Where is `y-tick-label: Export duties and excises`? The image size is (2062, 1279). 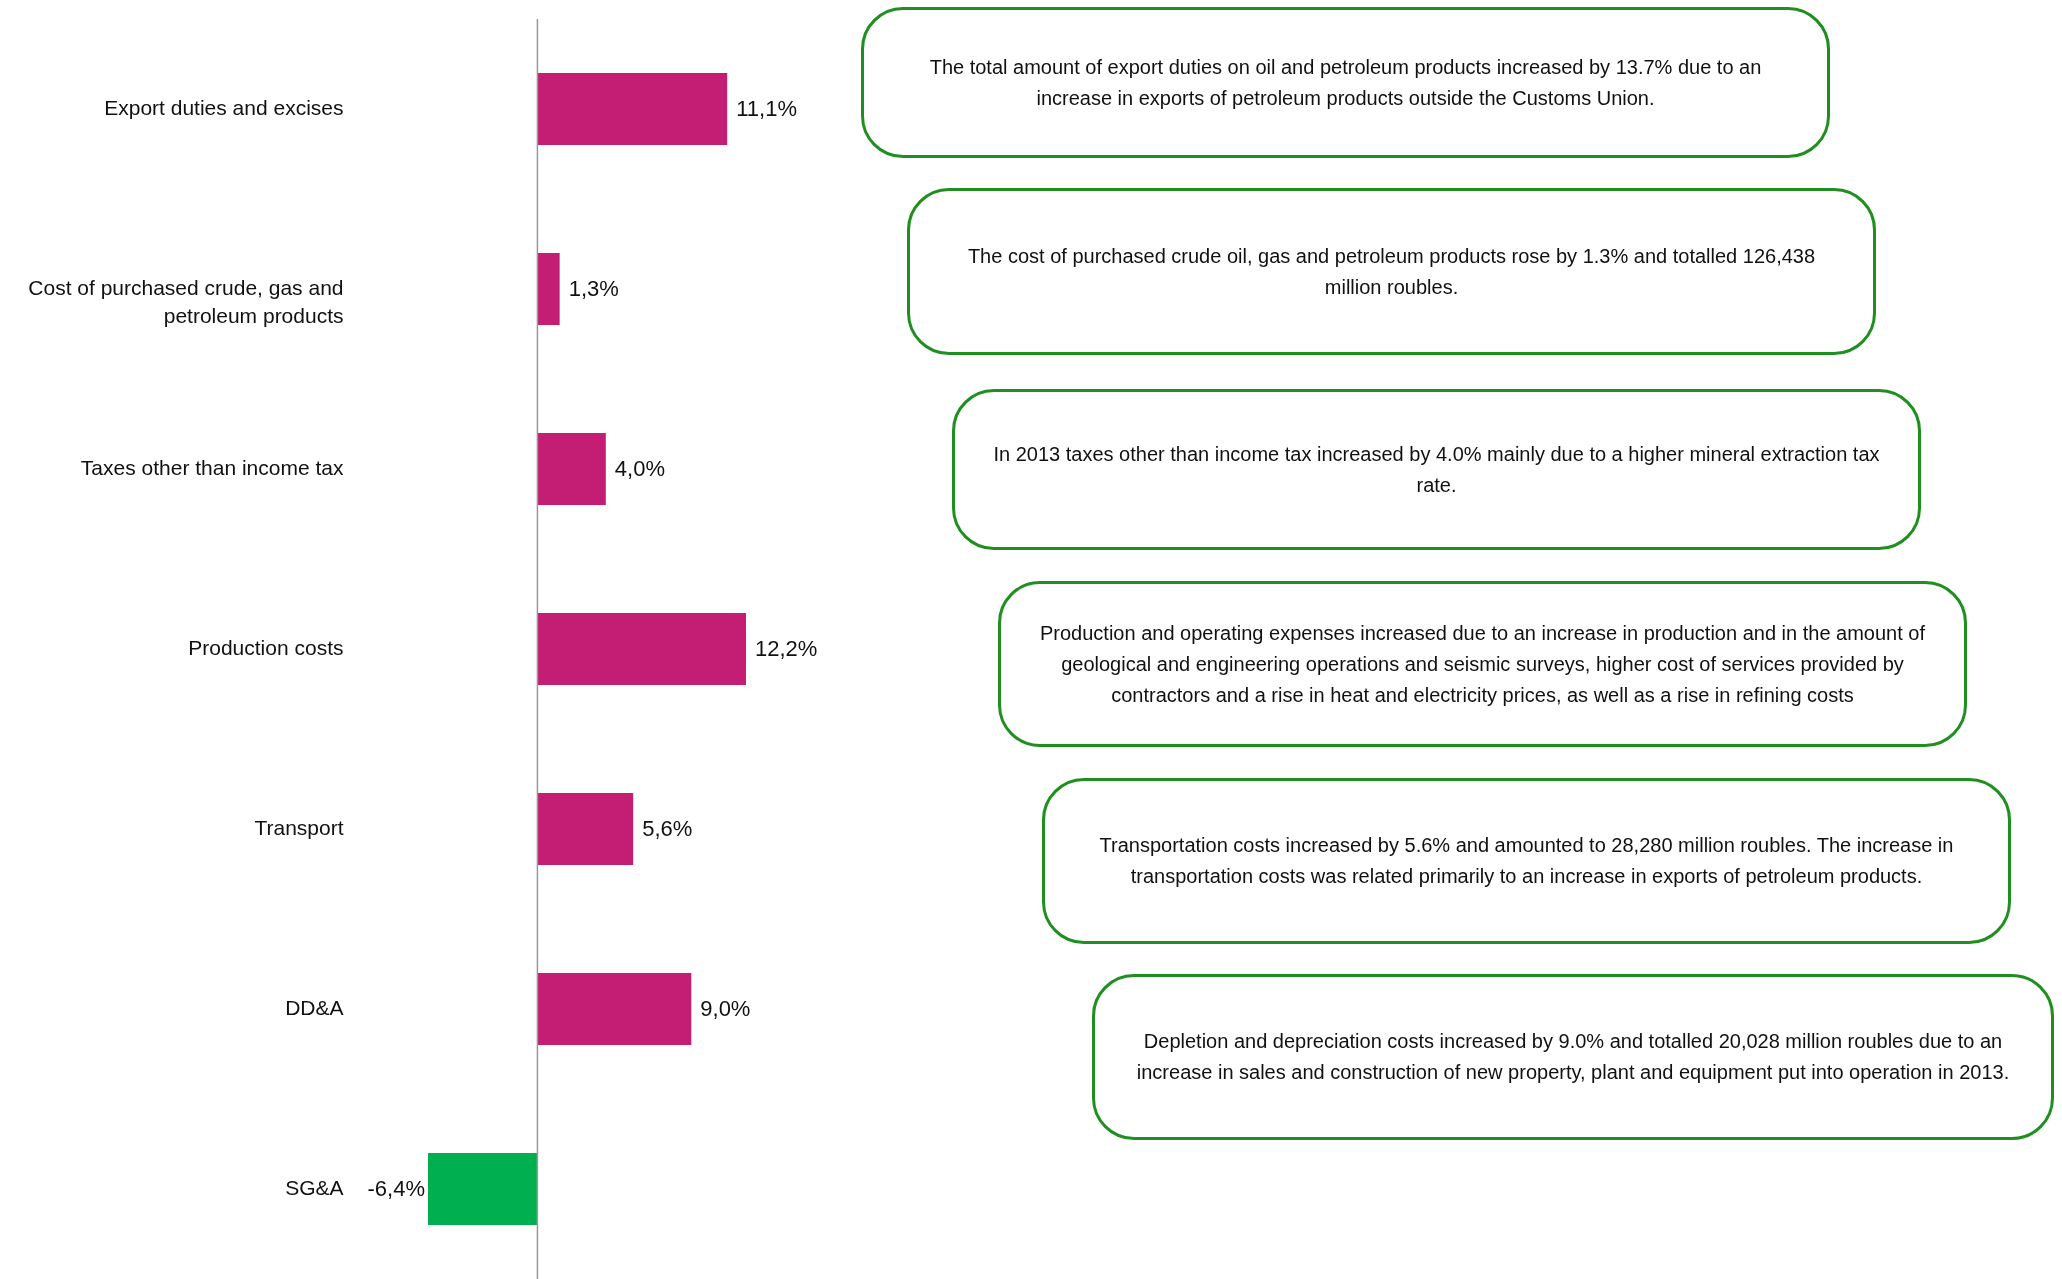 y-tick-label: Export duties and excises is located at coordinates (224, 107).